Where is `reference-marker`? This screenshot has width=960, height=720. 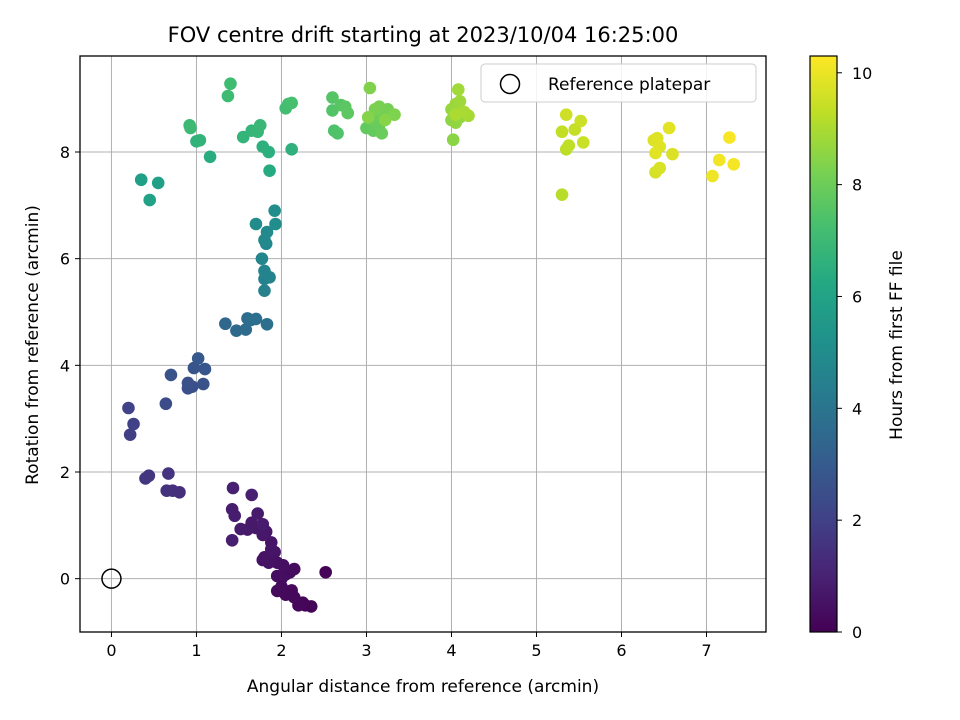
reference-marker is located at coordinates (111, 578).